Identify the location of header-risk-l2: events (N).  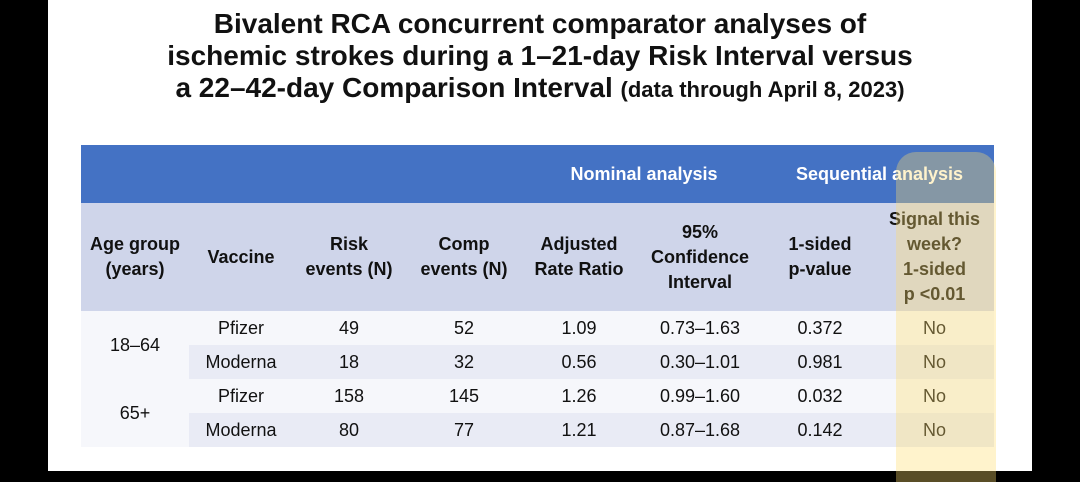
(349, 269).